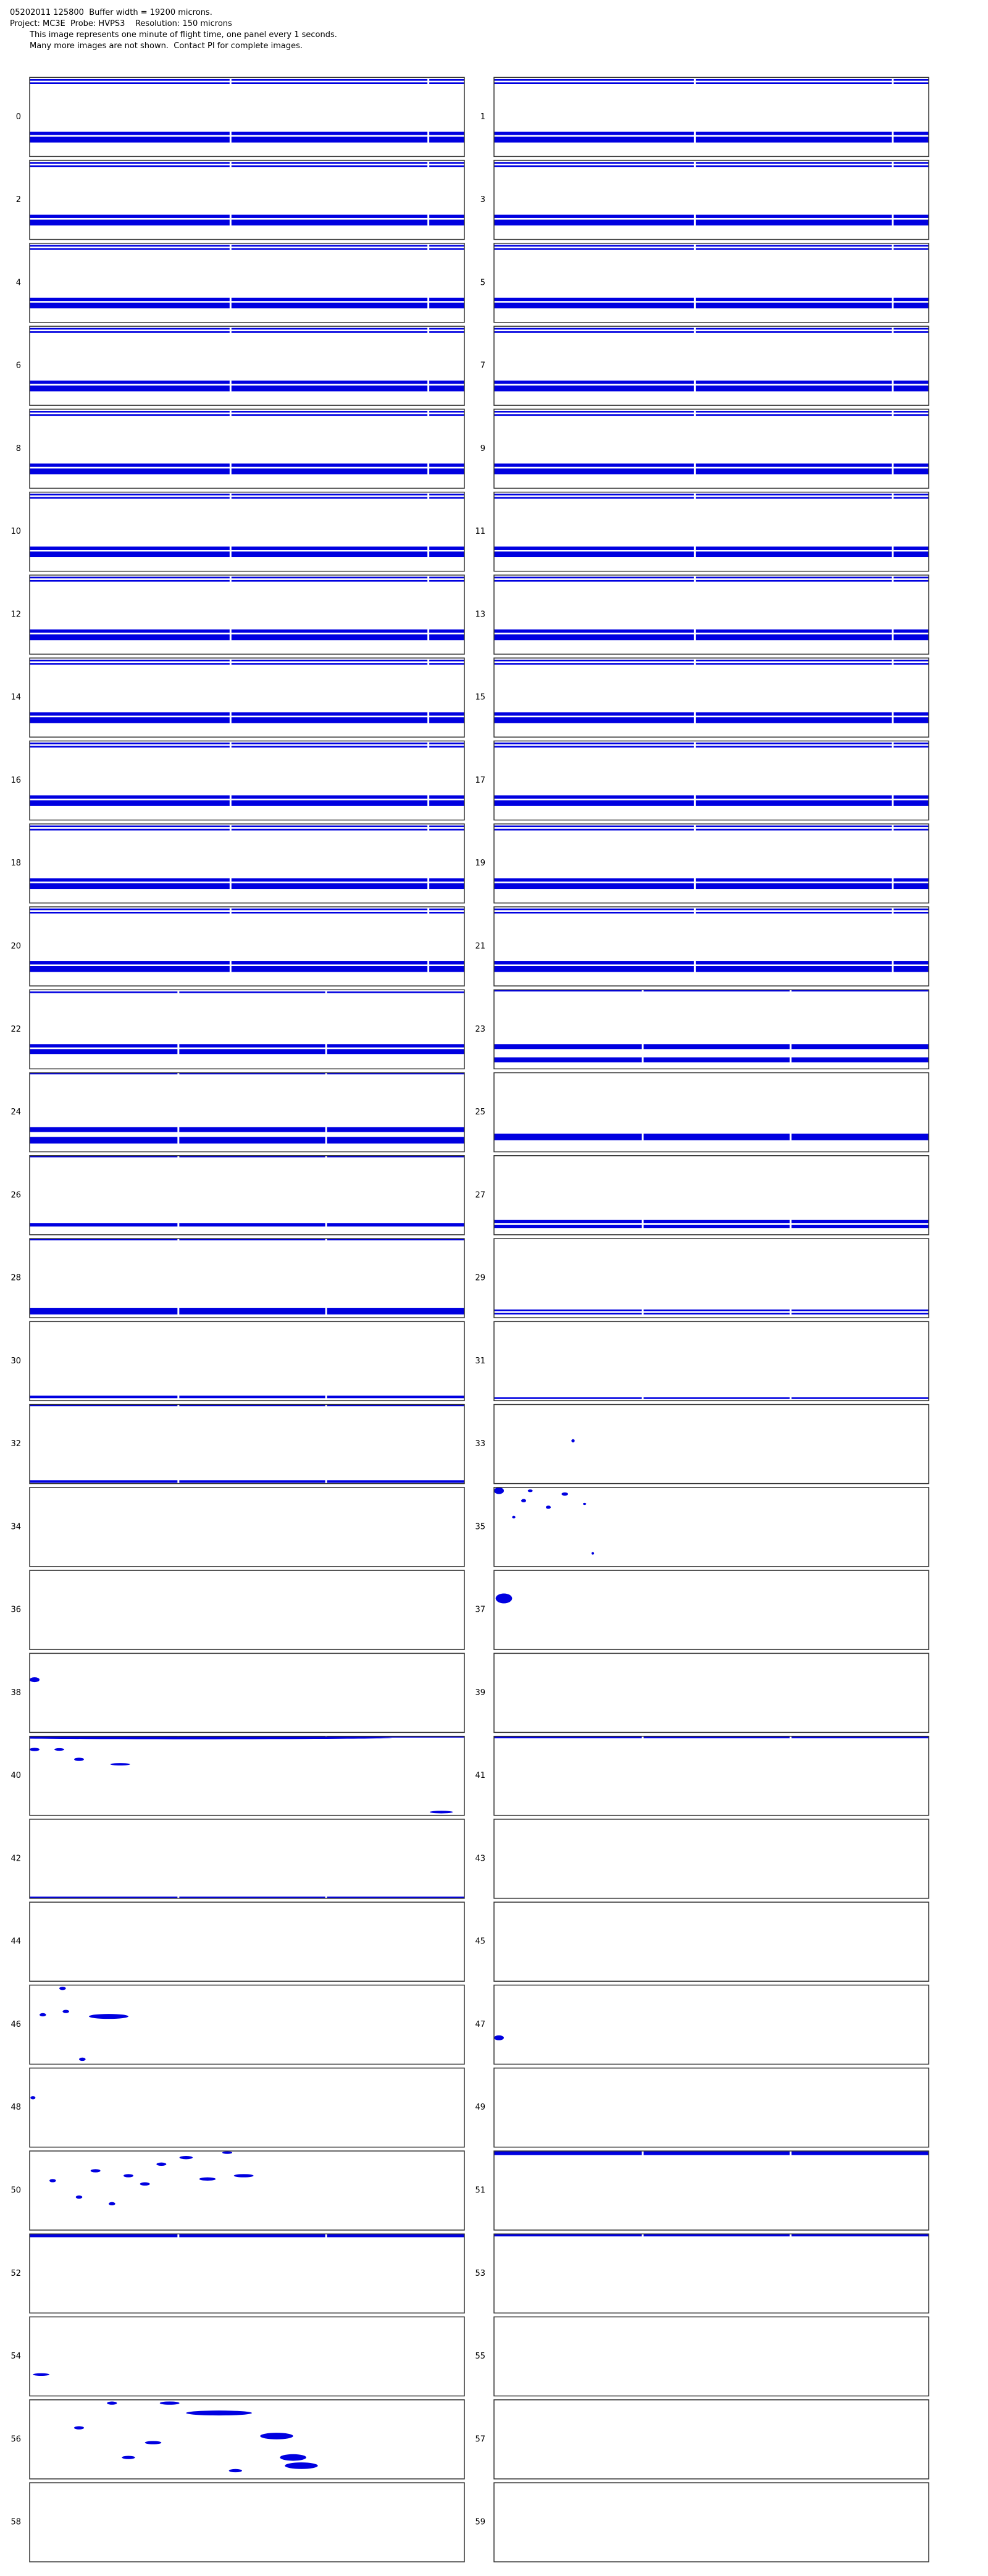 The height and width of the screenshot is (2576, 988). What do you see at coordinates (480, 2190) in the screenshot?
I see `panel-label: 51` at bounding box center [480, 2190].